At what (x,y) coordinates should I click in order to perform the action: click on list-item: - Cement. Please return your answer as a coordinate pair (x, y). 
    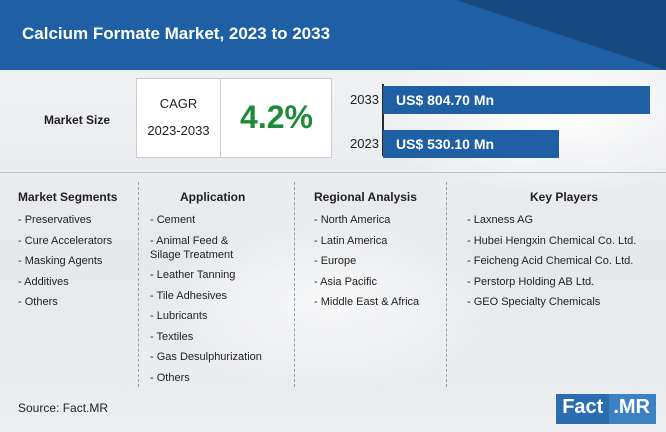
    Looking at the image, I should click on (173, 220).